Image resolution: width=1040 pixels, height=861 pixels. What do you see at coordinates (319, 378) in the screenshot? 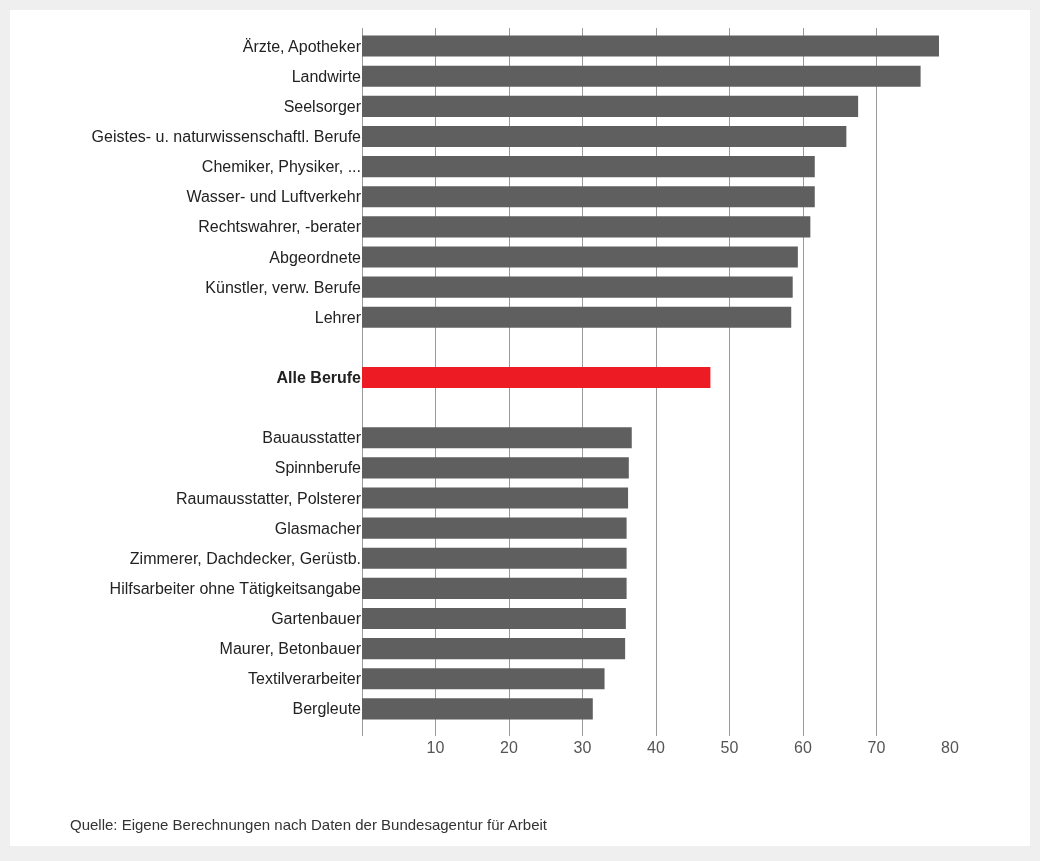
I see `y-tick-label: Alle Berufe` at bounding box center [319, 378].